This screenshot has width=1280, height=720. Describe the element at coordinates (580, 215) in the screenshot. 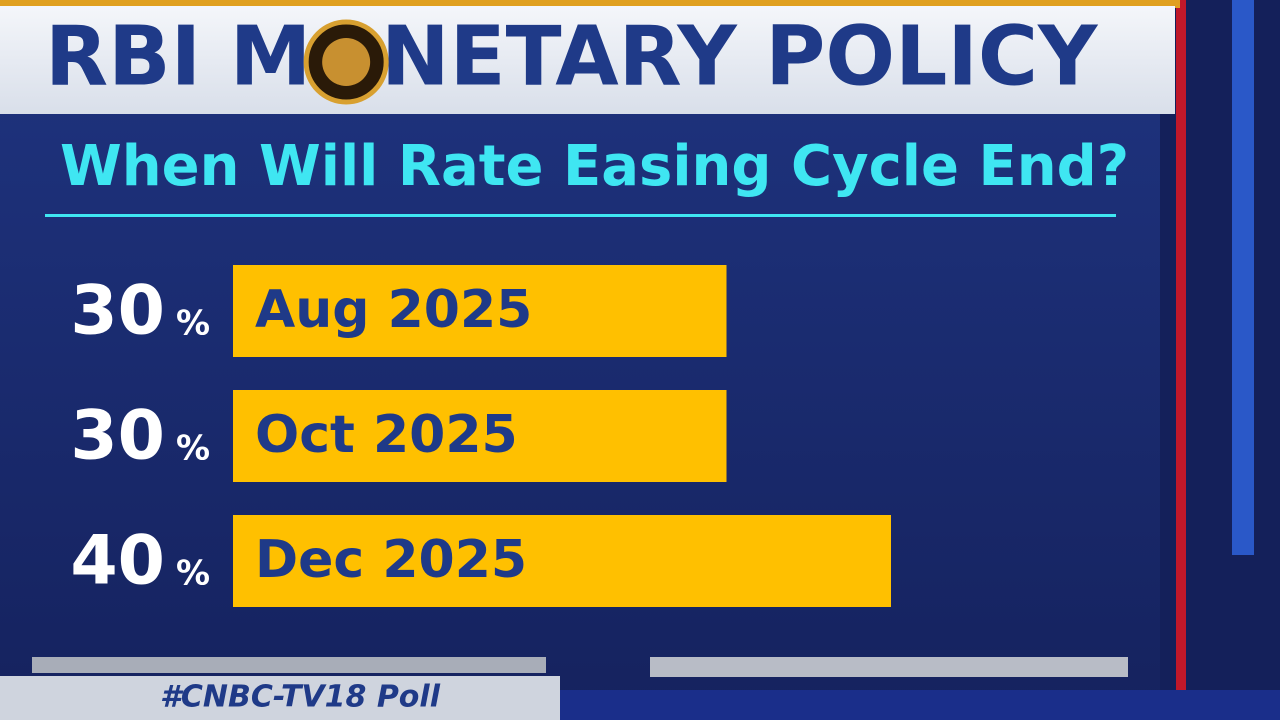

I see `subtitle-rule` at that location.